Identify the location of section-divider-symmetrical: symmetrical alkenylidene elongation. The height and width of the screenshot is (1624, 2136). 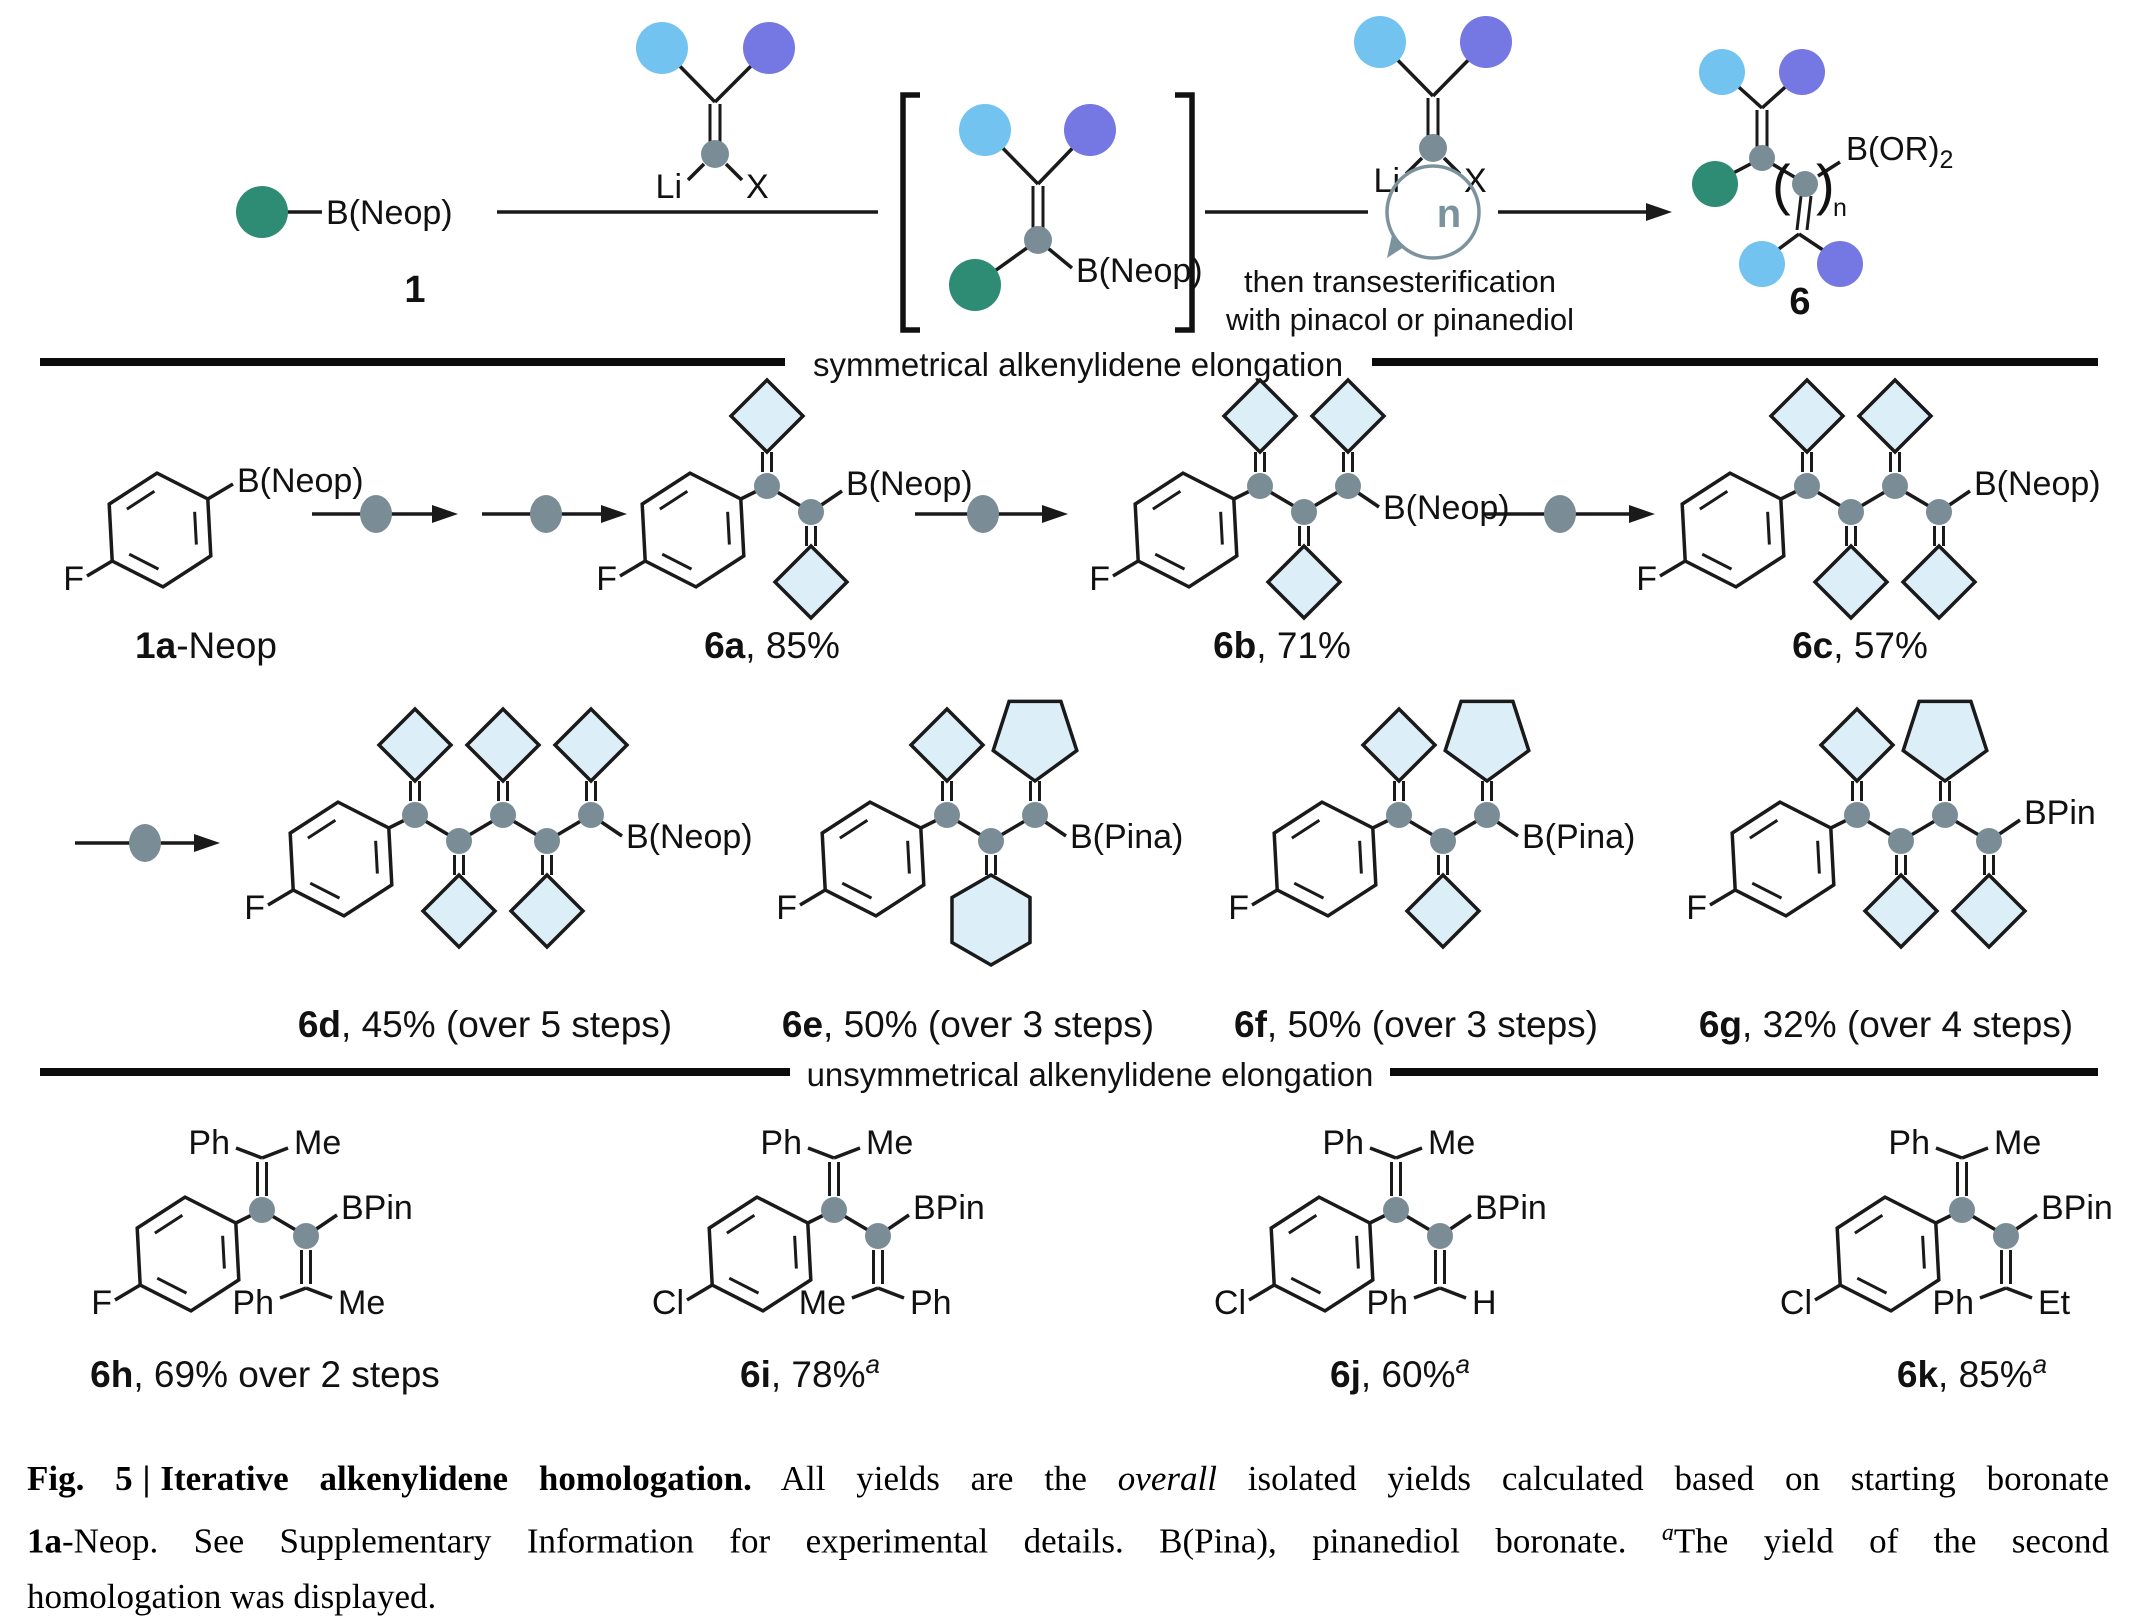
(1069, 364).